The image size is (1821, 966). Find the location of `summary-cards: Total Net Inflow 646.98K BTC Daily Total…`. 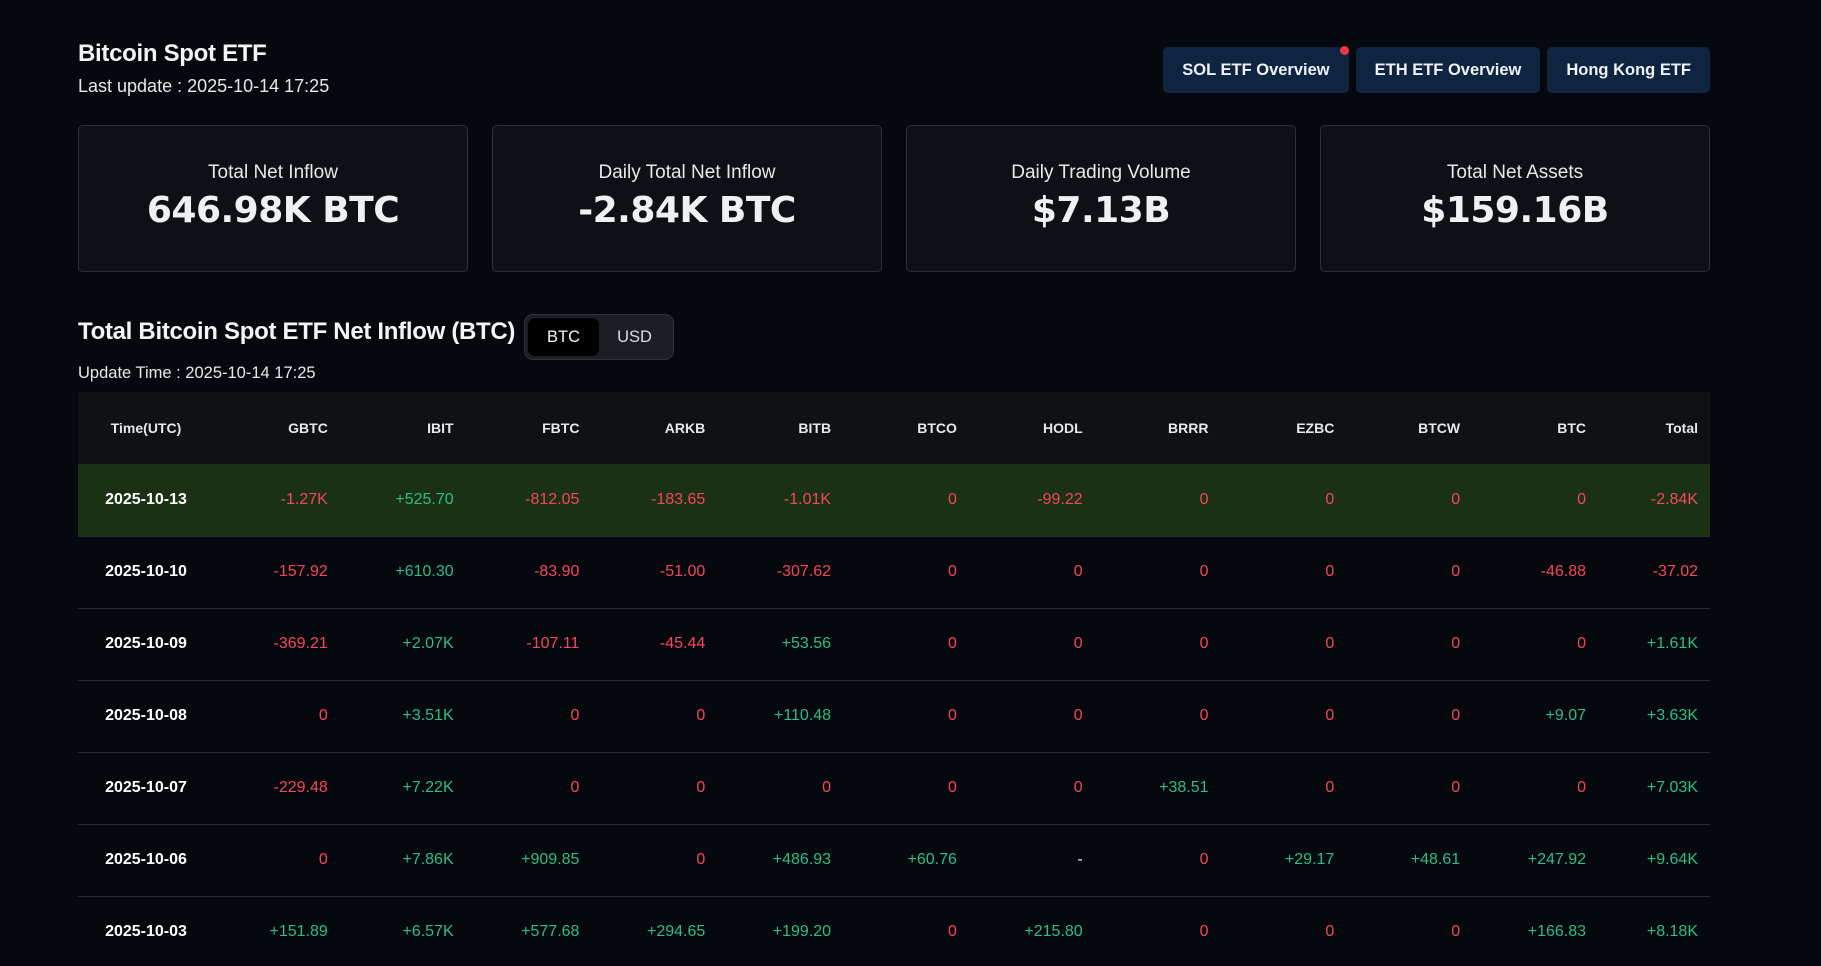

summary-cards: Total Net Inflow 646.98K BTC Daily Total… is located at coordinates (894, 198).